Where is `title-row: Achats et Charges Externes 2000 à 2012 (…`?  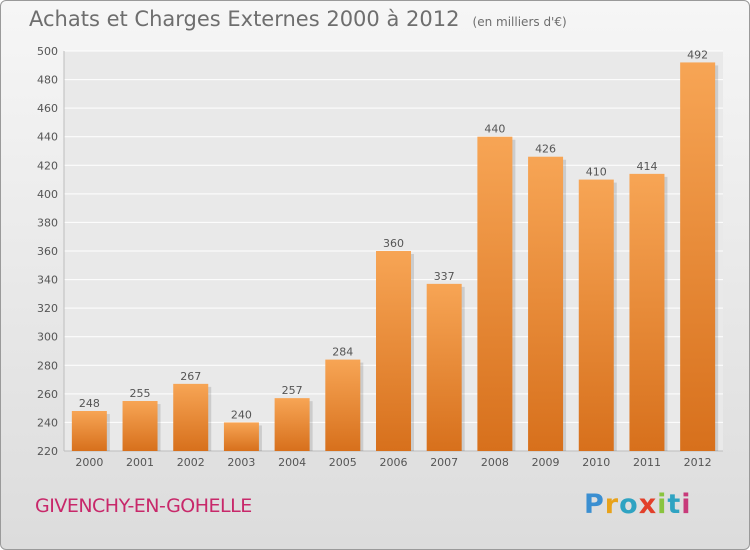 title-row: Achats et Charges Externes 2000 à 2012 (… is located at coordinates (298, 19).